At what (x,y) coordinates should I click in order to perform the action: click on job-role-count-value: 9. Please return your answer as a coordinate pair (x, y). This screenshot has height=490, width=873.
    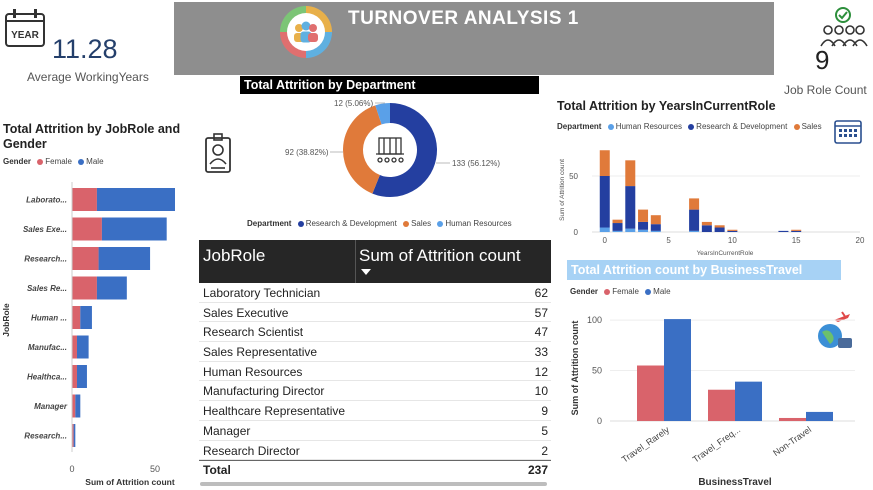
    Looking at the image, I should click on (822, 60).